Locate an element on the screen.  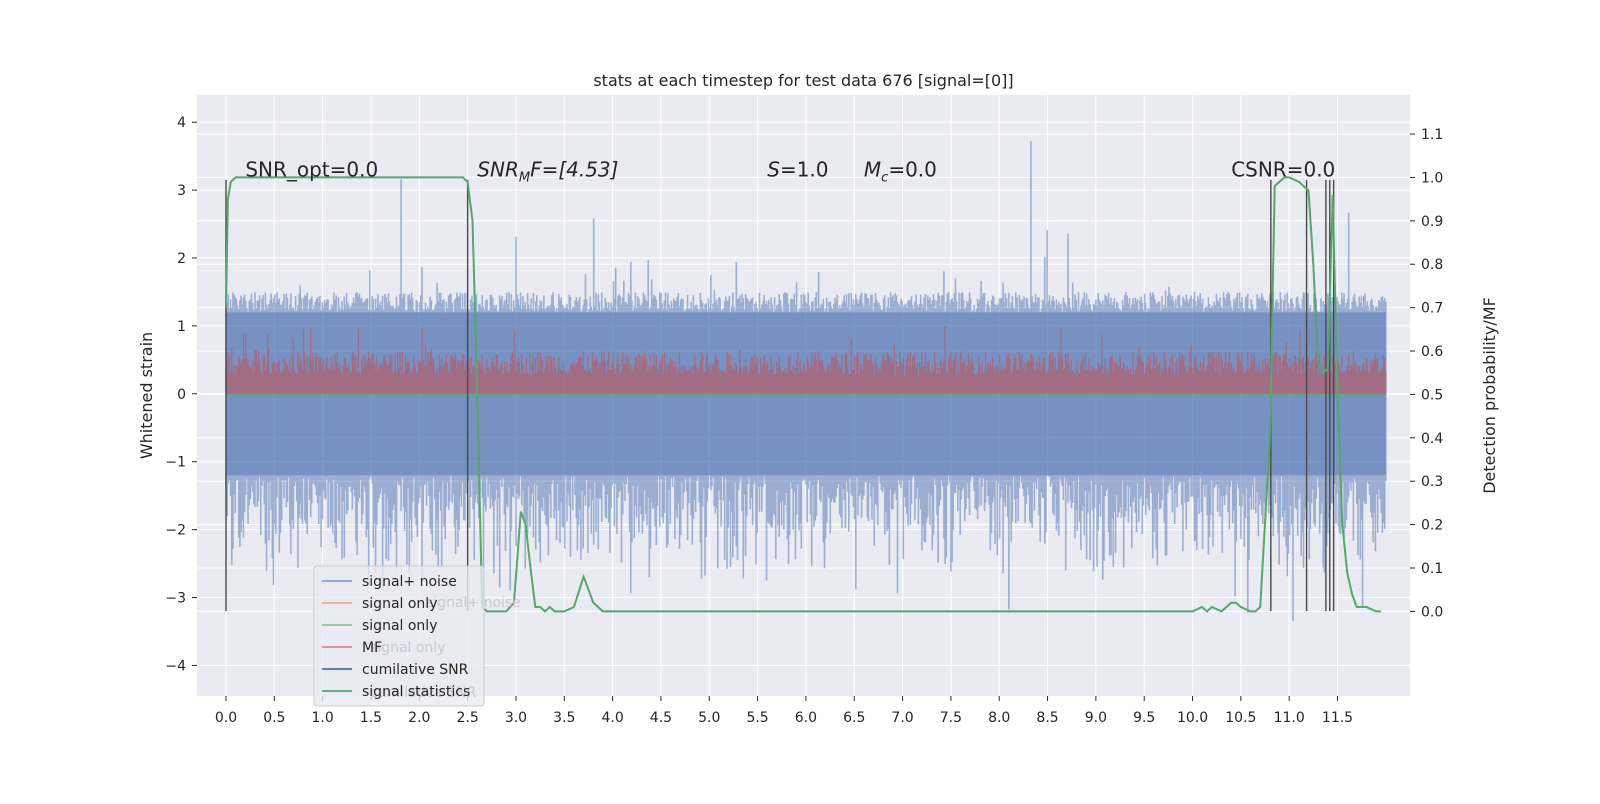
legend-ghost-label: signal only is located at coordinates (407, 648).